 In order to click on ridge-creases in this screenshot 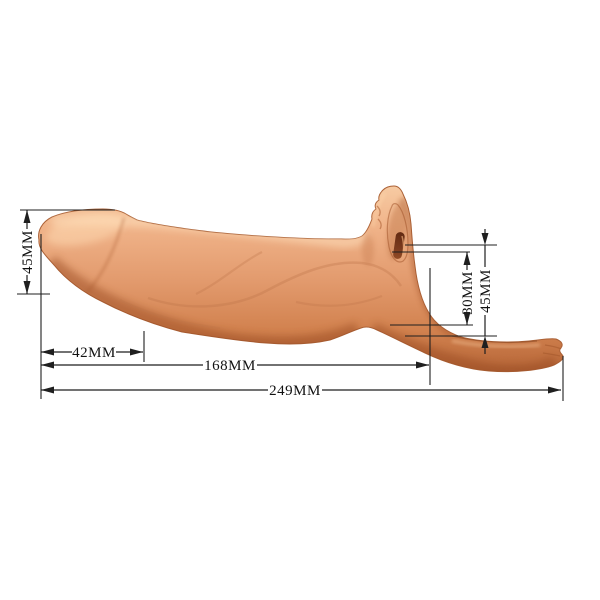, I will do `click(379, 217)`.